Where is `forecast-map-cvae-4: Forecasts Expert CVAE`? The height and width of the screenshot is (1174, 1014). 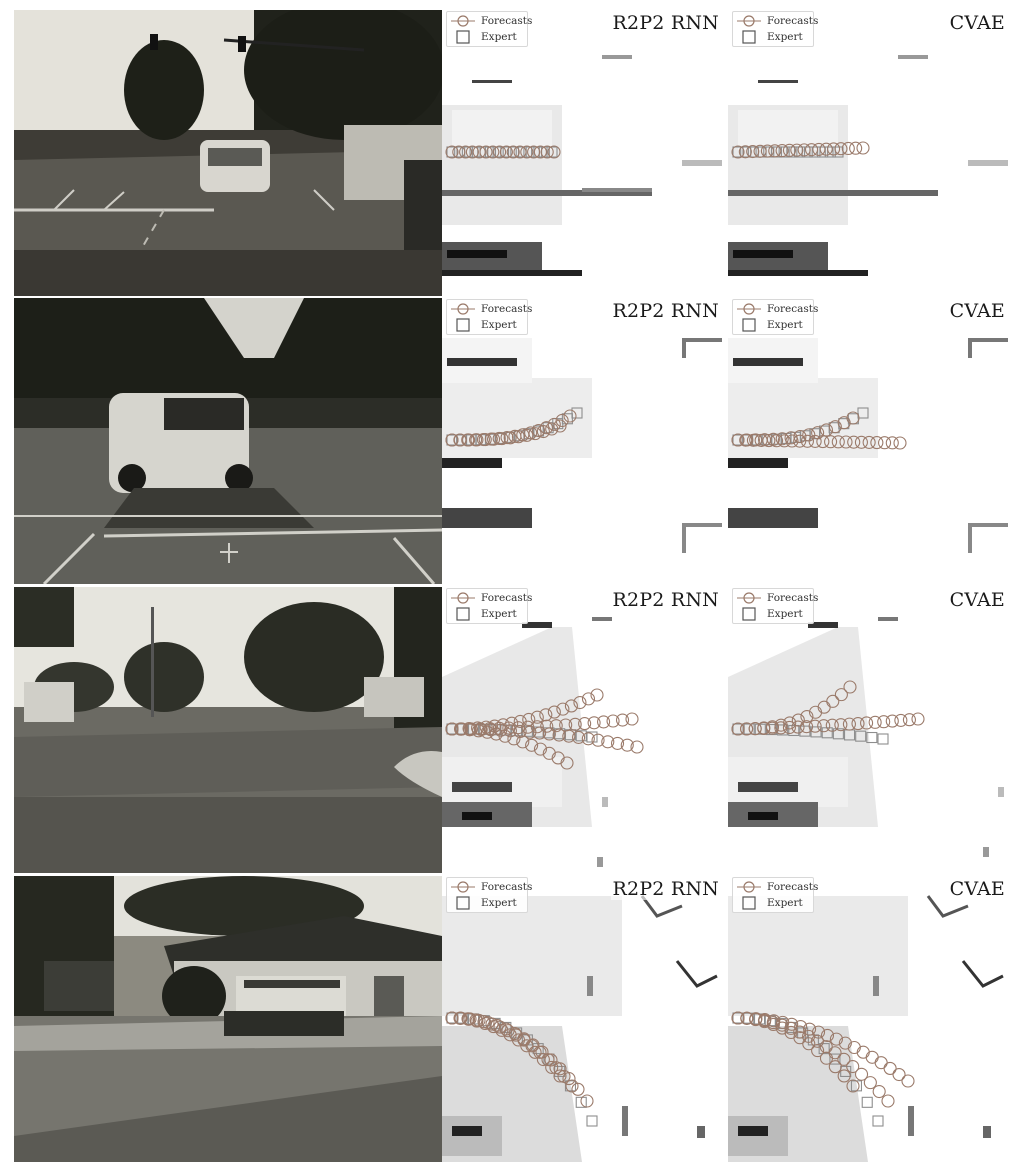 forecast-map-cvae-4: Forecasts Expert CVAE is located at coordinates (870, 1019).